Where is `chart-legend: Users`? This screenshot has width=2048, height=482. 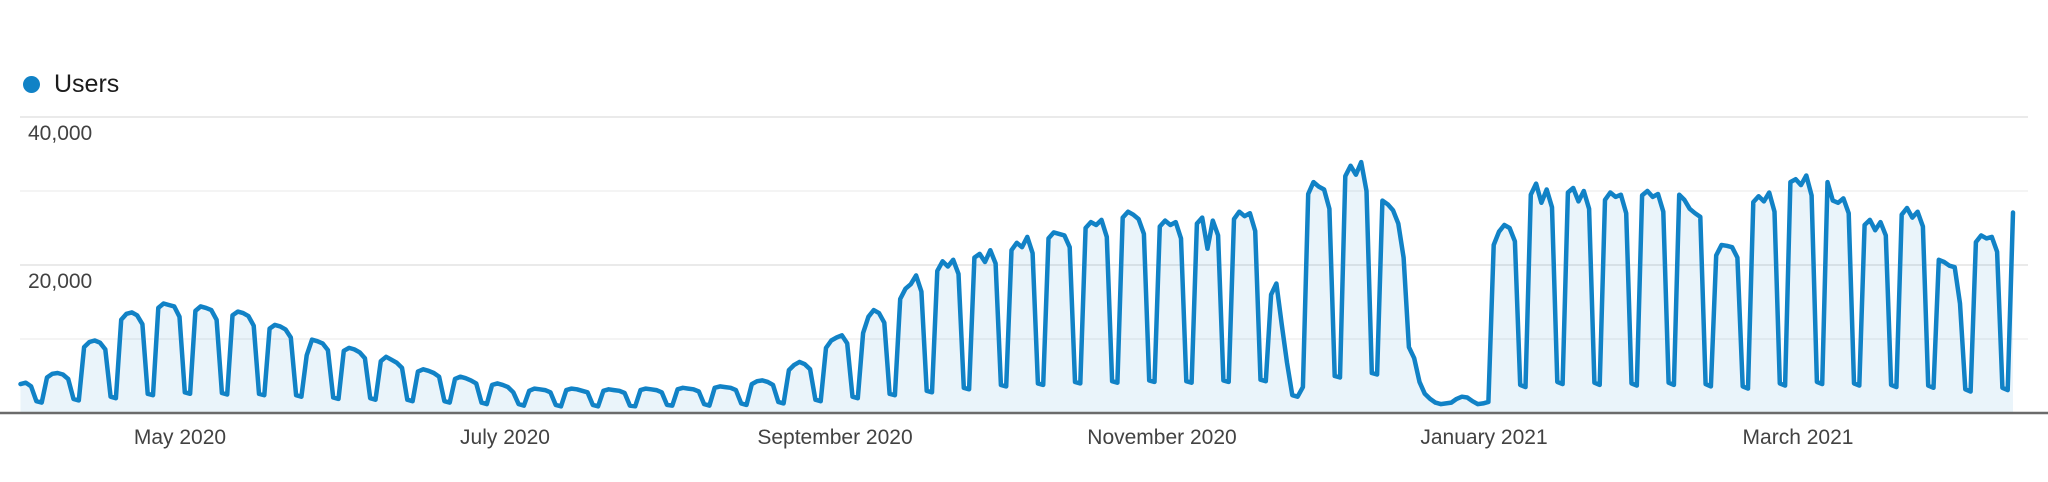 chart-legend: Users is located at coordinates (71, 84).